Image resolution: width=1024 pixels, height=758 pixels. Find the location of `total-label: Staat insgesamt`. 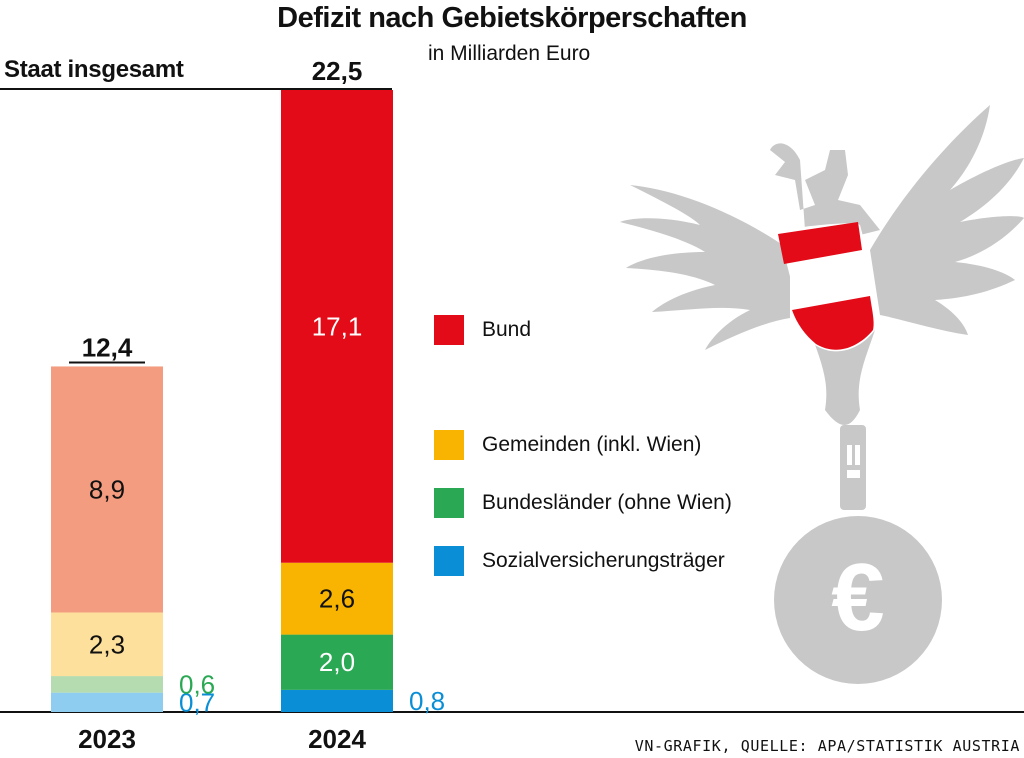

total-label: Staat insgesamt is located at coordinates (94, 69).